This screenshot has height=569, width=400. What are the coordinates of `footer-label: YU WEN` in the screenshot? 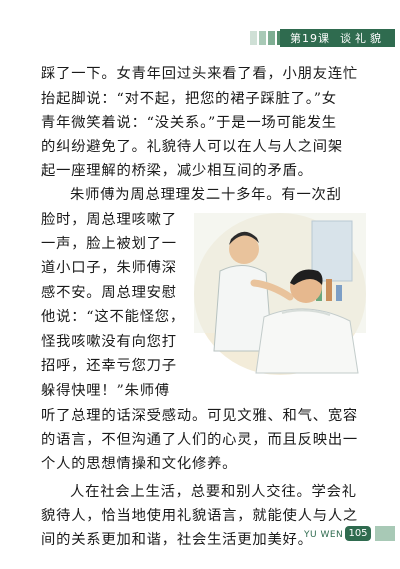 It's located at (324, 535).